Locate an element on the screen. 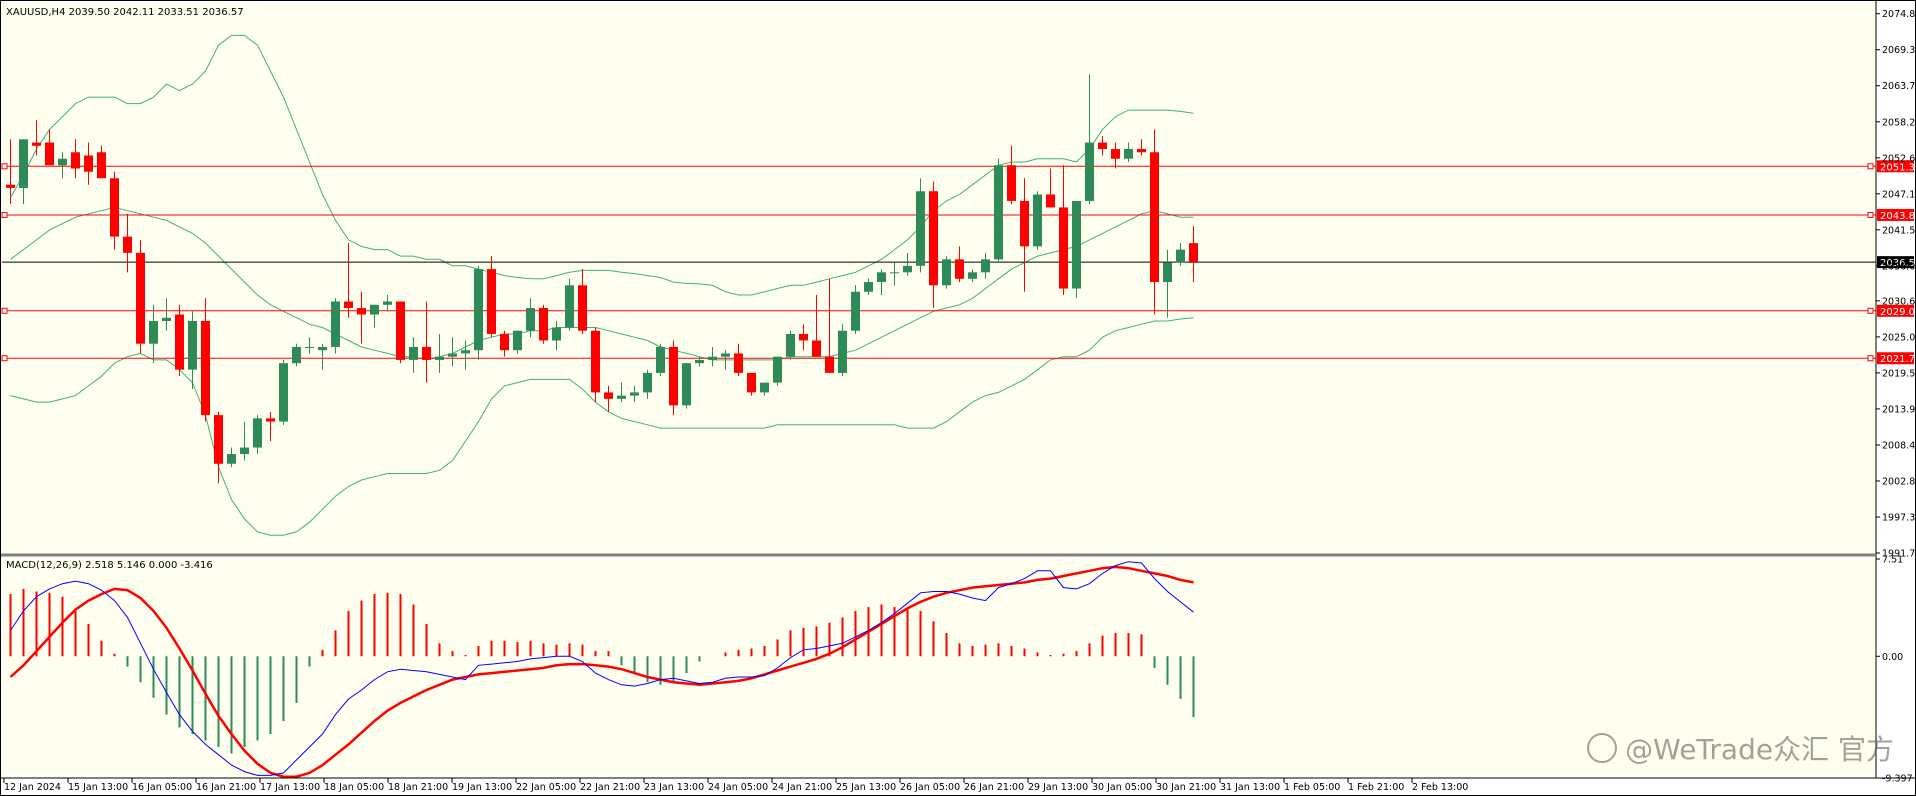  time-tick-label: 24 Jan 21:00 is located at coordinates (802, 787).